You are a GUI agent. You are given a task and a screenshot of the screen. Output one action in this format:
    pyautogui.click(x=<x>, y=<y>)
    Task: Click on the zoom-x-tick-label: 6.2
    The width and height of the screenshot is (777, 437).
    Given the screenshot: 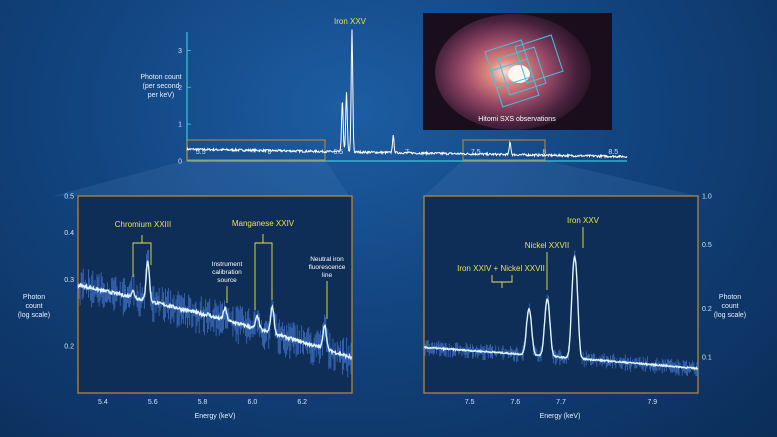 What is the action you would take?
    pyautogui.click(x=302, y=402)
    